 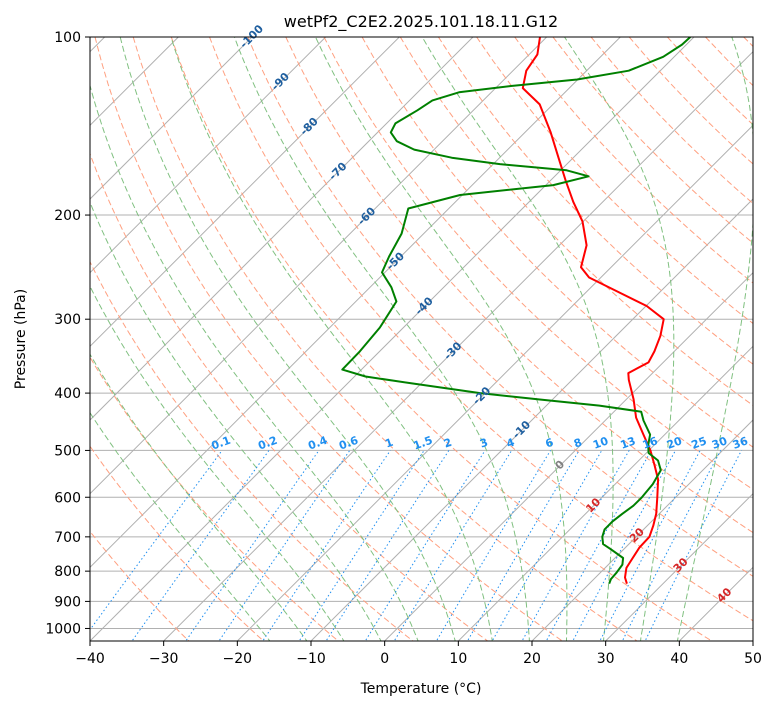 What do you see at coordinates (421, 689) in the screenshot?
I see `x-axis-title: Temperature (°C)` at bounding box center [421, 689].